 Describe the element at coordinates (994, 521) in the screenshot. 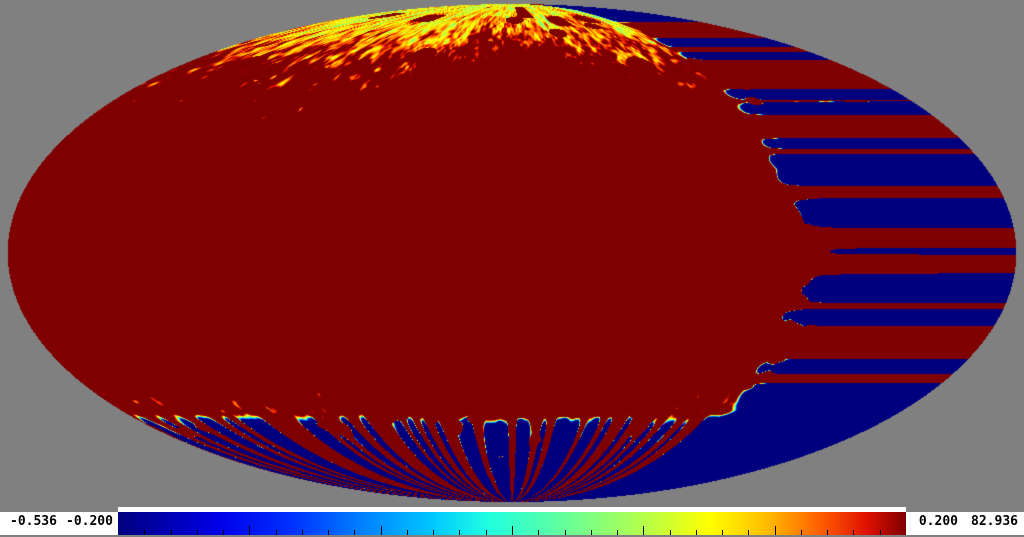

I see `colorbar-over-label: 82.936` at that location.